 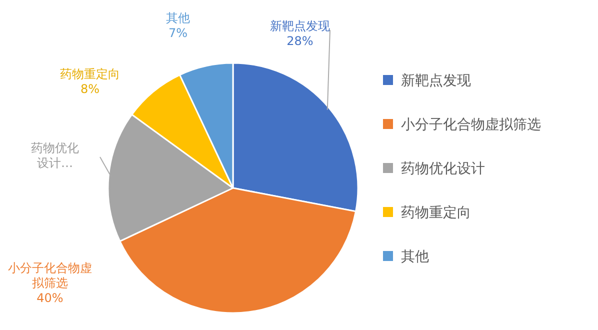 I want to click on legend-item: 新靶点发现, so click(x=427, y=81).